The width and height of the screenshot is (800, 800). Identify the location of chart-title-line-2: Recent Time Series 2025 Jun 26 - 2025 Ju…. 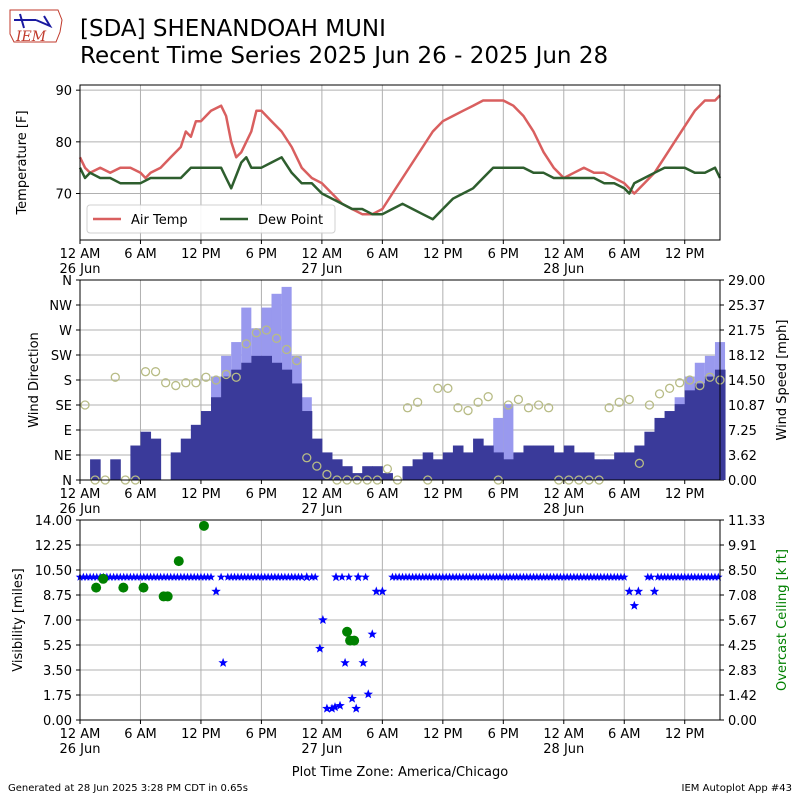
(344, 56).